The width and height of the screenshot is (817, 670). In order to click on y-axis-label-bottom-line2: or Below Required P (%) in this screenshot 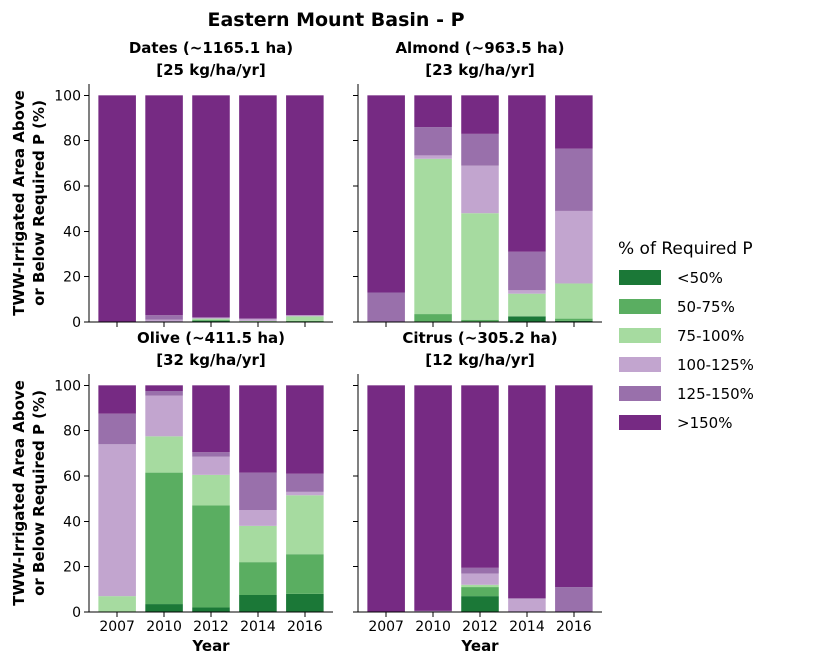, I will do `click(39, 493)`.